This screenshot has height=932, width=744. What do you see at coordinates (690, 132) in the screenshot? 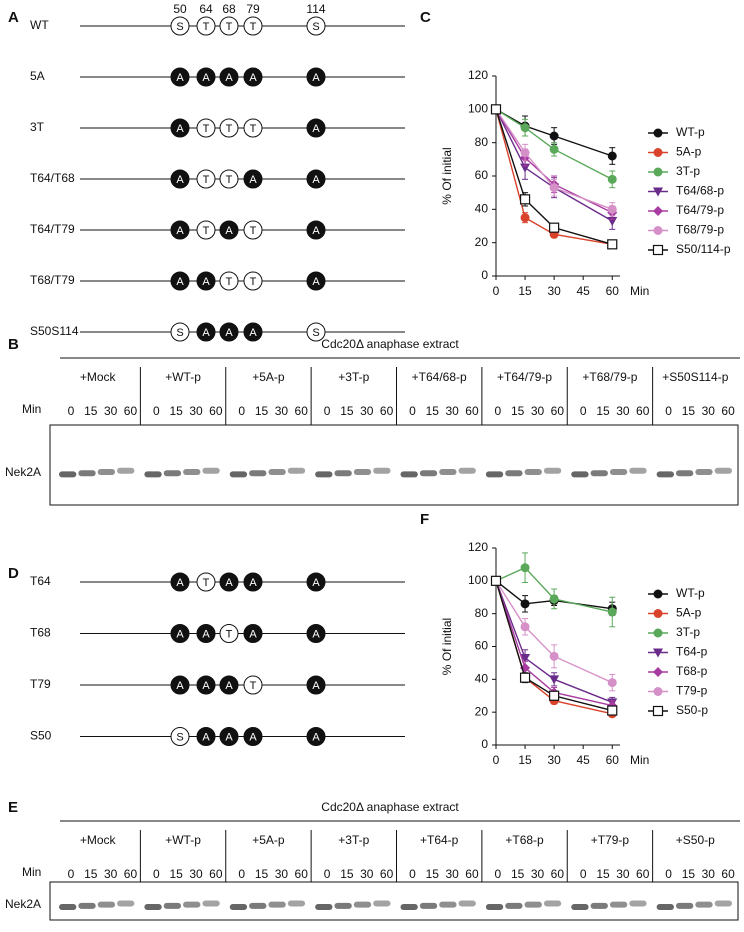
I see `legend-label: WT-p` at bounding box center [690, 132].